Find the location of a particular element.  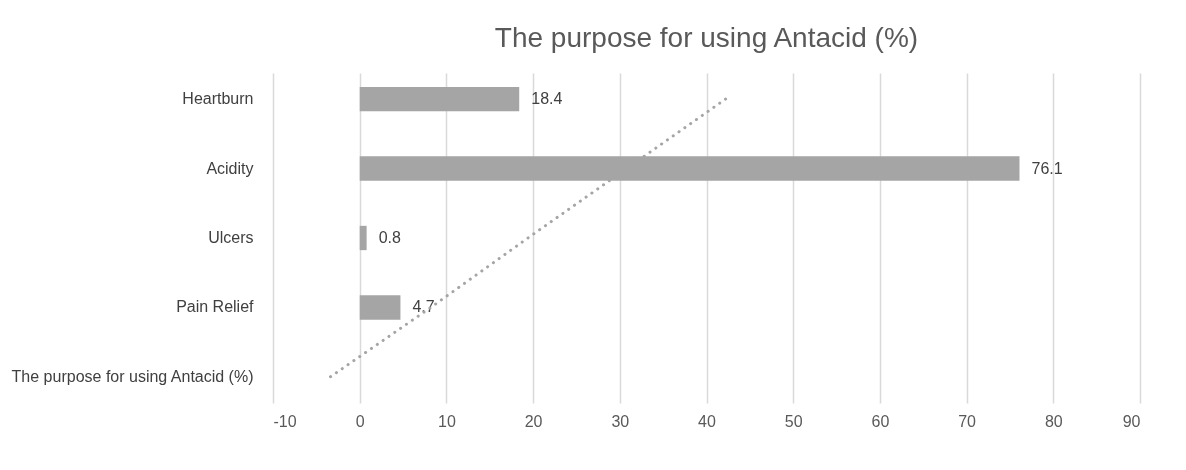

x-tick-label: 90 is located at coordinates (1131, 421).